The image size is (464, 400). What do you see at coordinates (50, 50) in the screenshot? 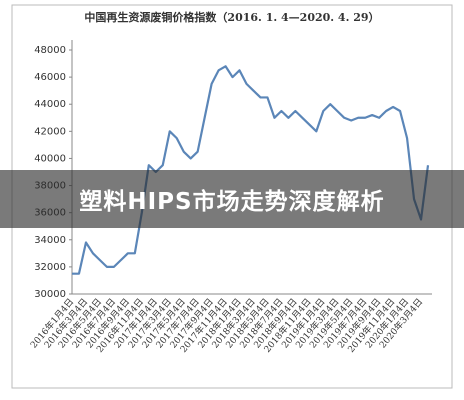
I see `y-tick-label: 48000` at bounding box center [50, 50].